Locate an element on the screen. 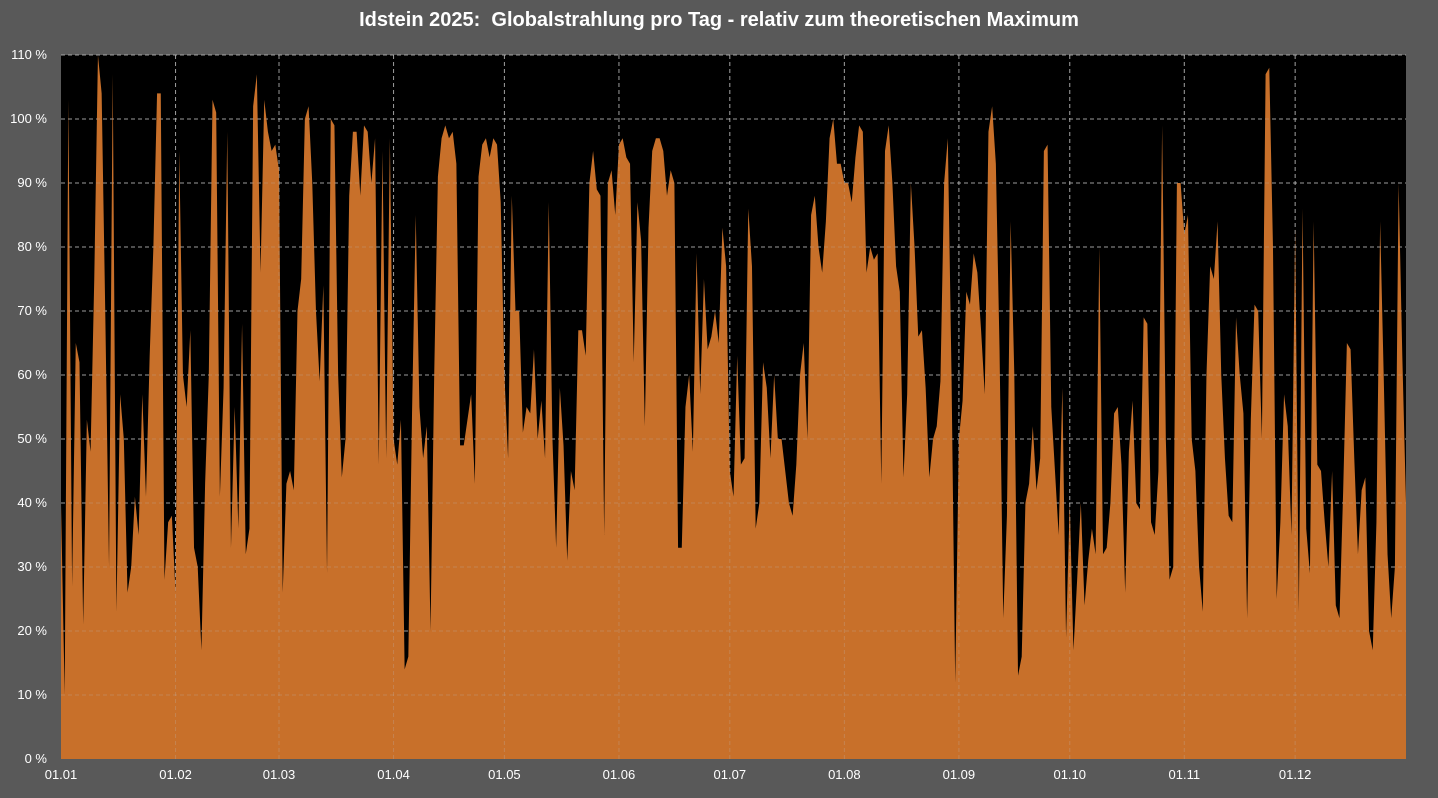 Image resolution: width=1438 pixels, height=798 pixels. y-tick-label: 30 % is located at coordinates (32, 566).